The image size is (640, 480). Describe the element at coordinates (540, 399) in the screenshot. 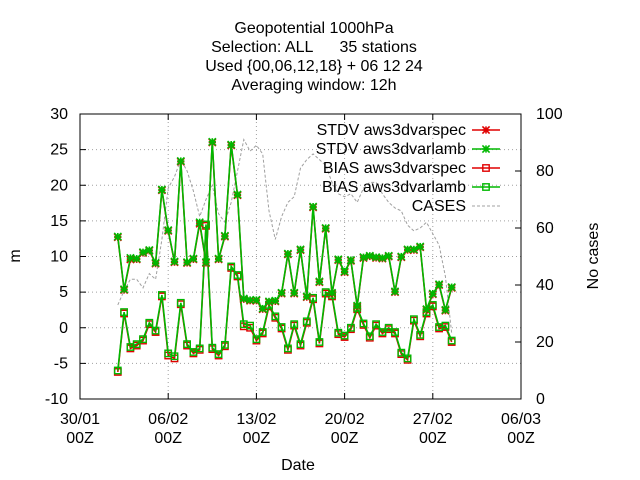

I see `y2-tick-label: 0` at that location.